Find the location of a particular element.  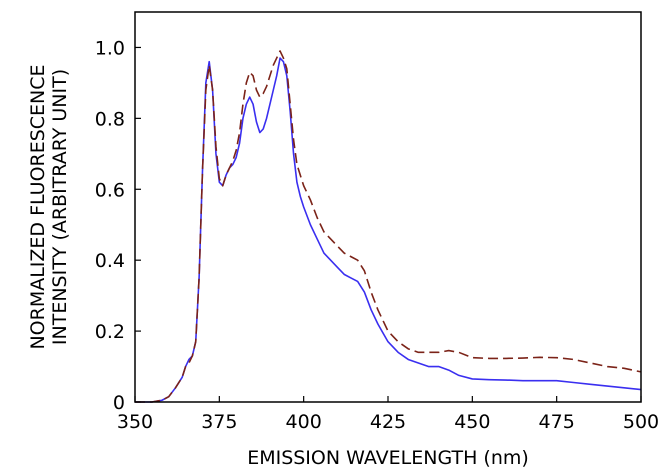

x-tick-label: 350 is located at coordinates (135, 422).